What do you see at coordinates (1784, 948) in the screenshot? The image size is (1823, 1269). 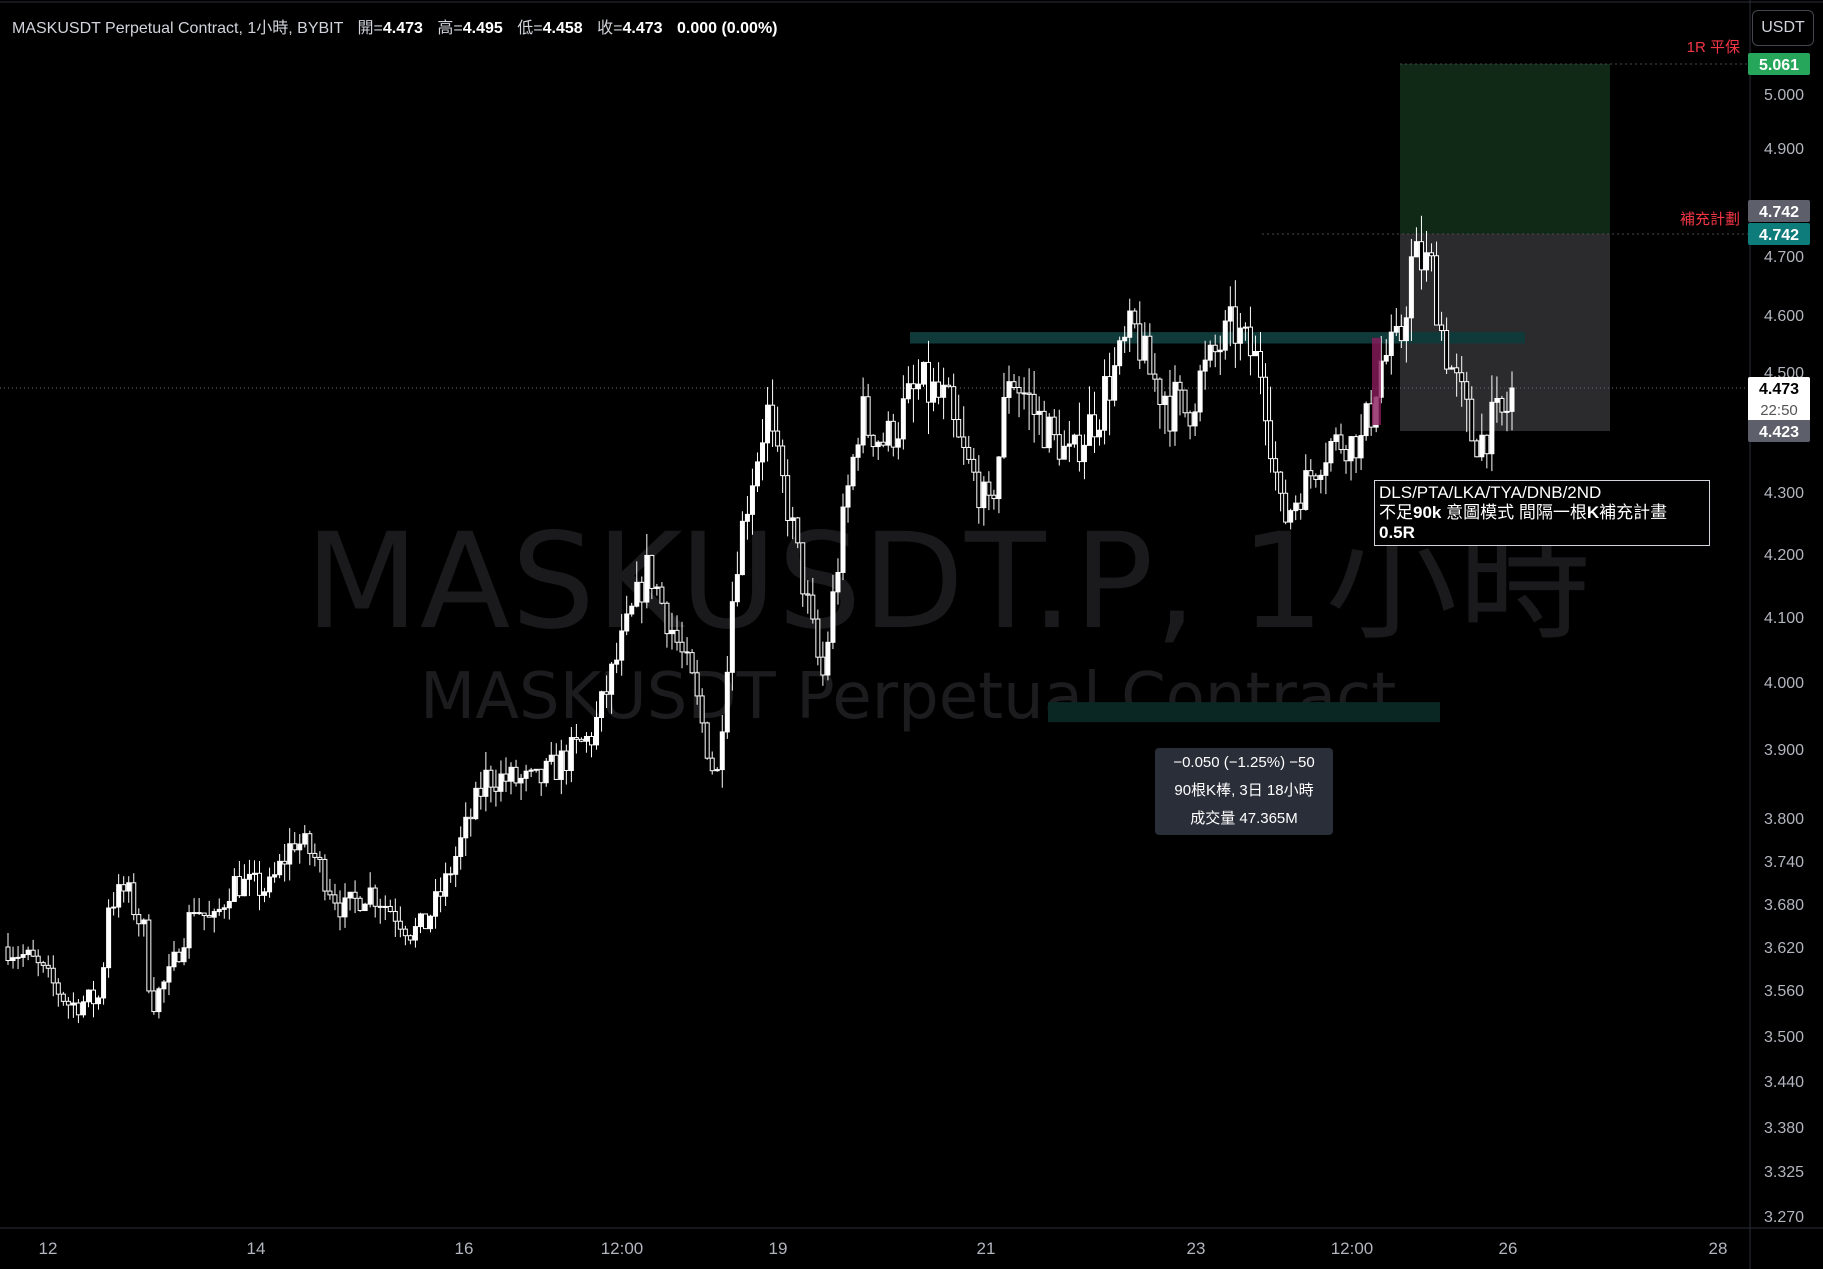 I see `price-tick-label: 3.620` at bounding box center [1784, 948].